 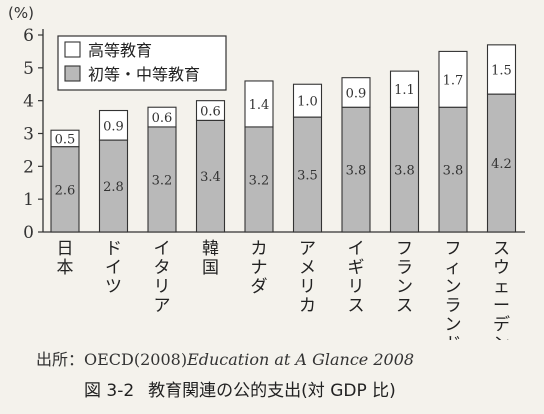 I want to click on x-tick-label: スウェーデン, so click(x=501, y=289).